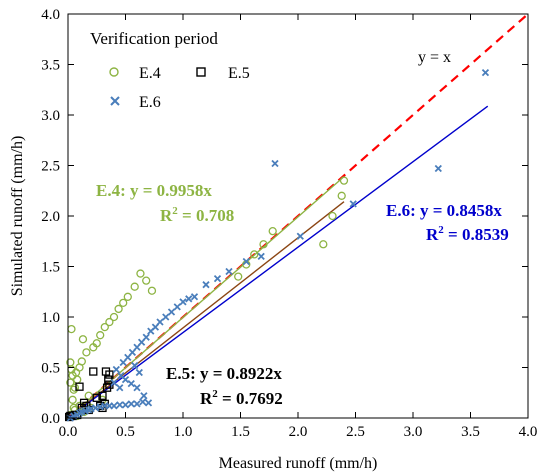 This screenshot has width=550, height=475. I want to click on chart-title: Verification period, so click(154, 38).